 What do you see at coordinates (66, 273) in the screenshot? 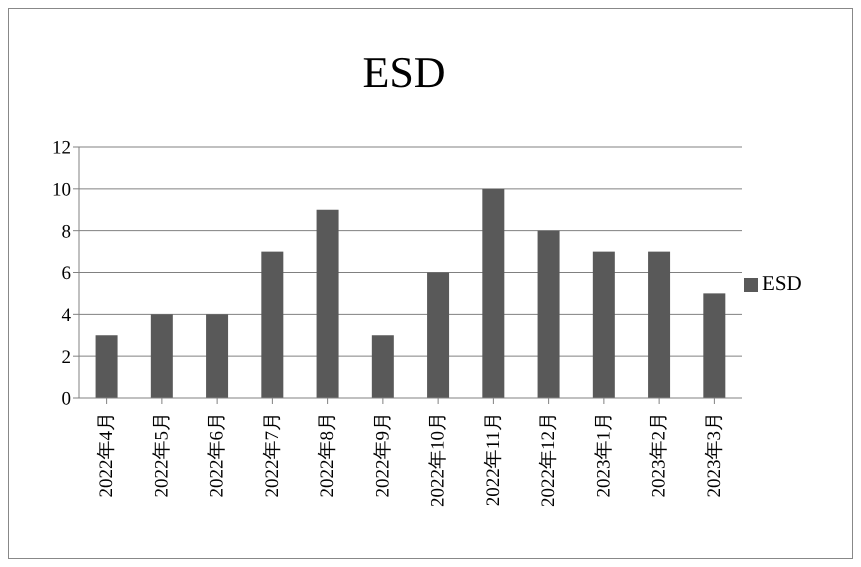
I see `y-tick-label: 6` at bounding box center [66, 273].